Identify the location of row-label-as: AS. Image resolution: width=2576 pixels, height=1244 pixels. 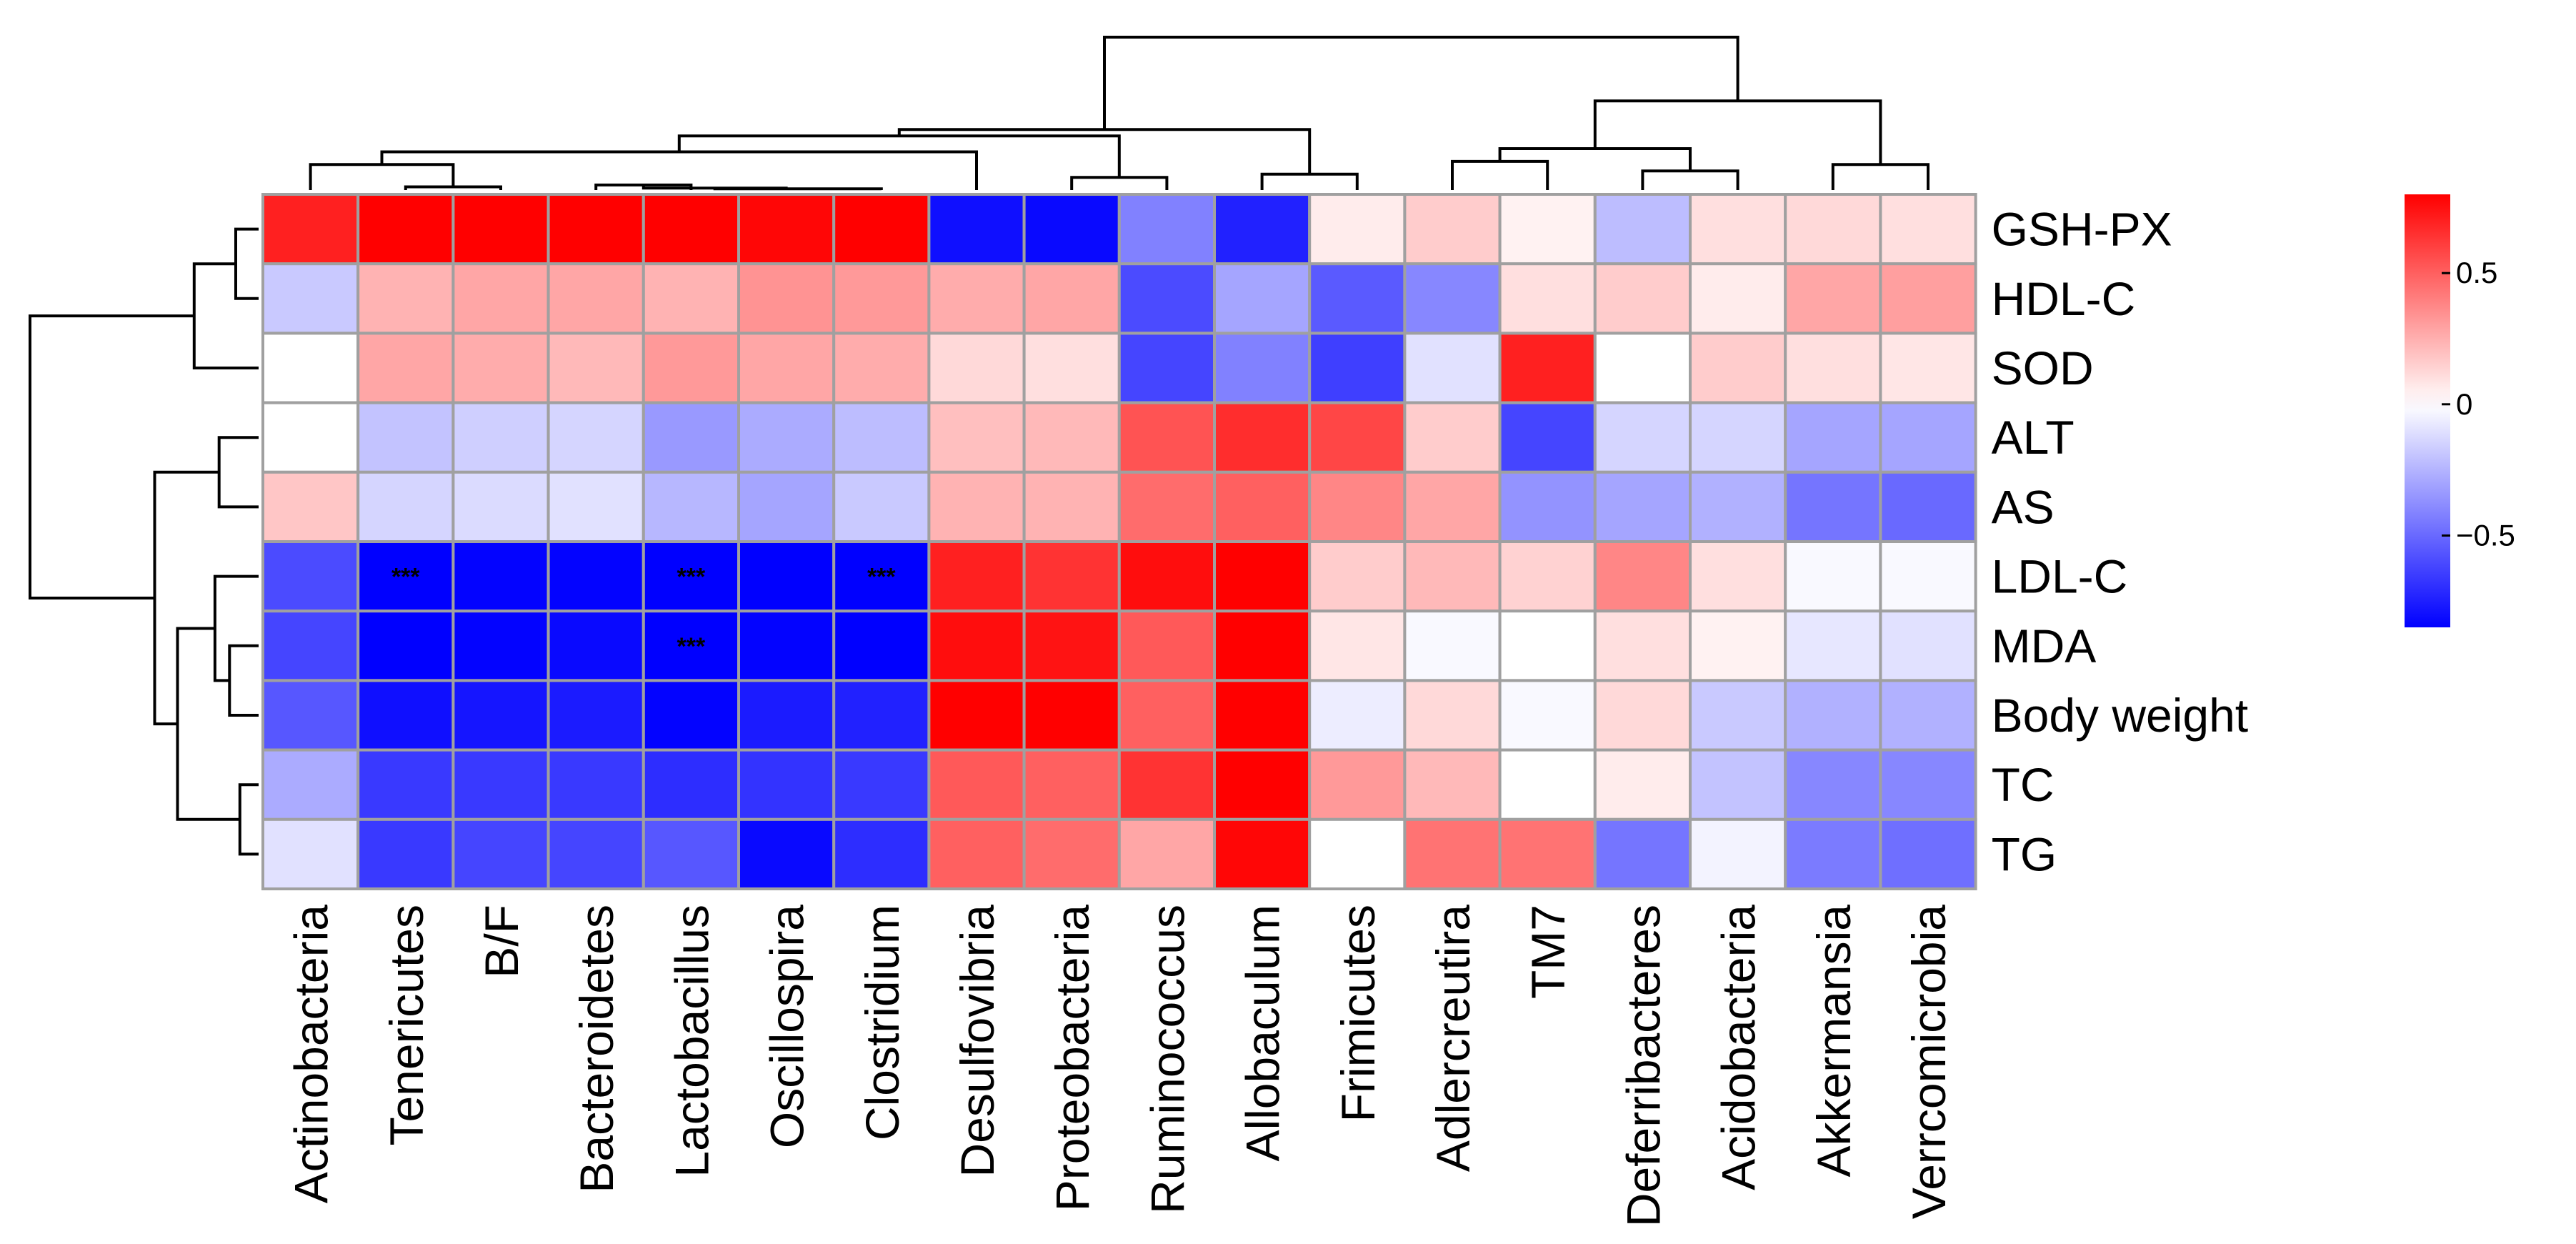
(2023, 506).